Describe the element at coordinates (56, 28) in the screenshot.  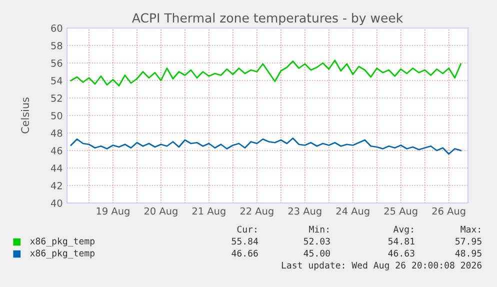
I see `y-tick-label: 60` at that location.